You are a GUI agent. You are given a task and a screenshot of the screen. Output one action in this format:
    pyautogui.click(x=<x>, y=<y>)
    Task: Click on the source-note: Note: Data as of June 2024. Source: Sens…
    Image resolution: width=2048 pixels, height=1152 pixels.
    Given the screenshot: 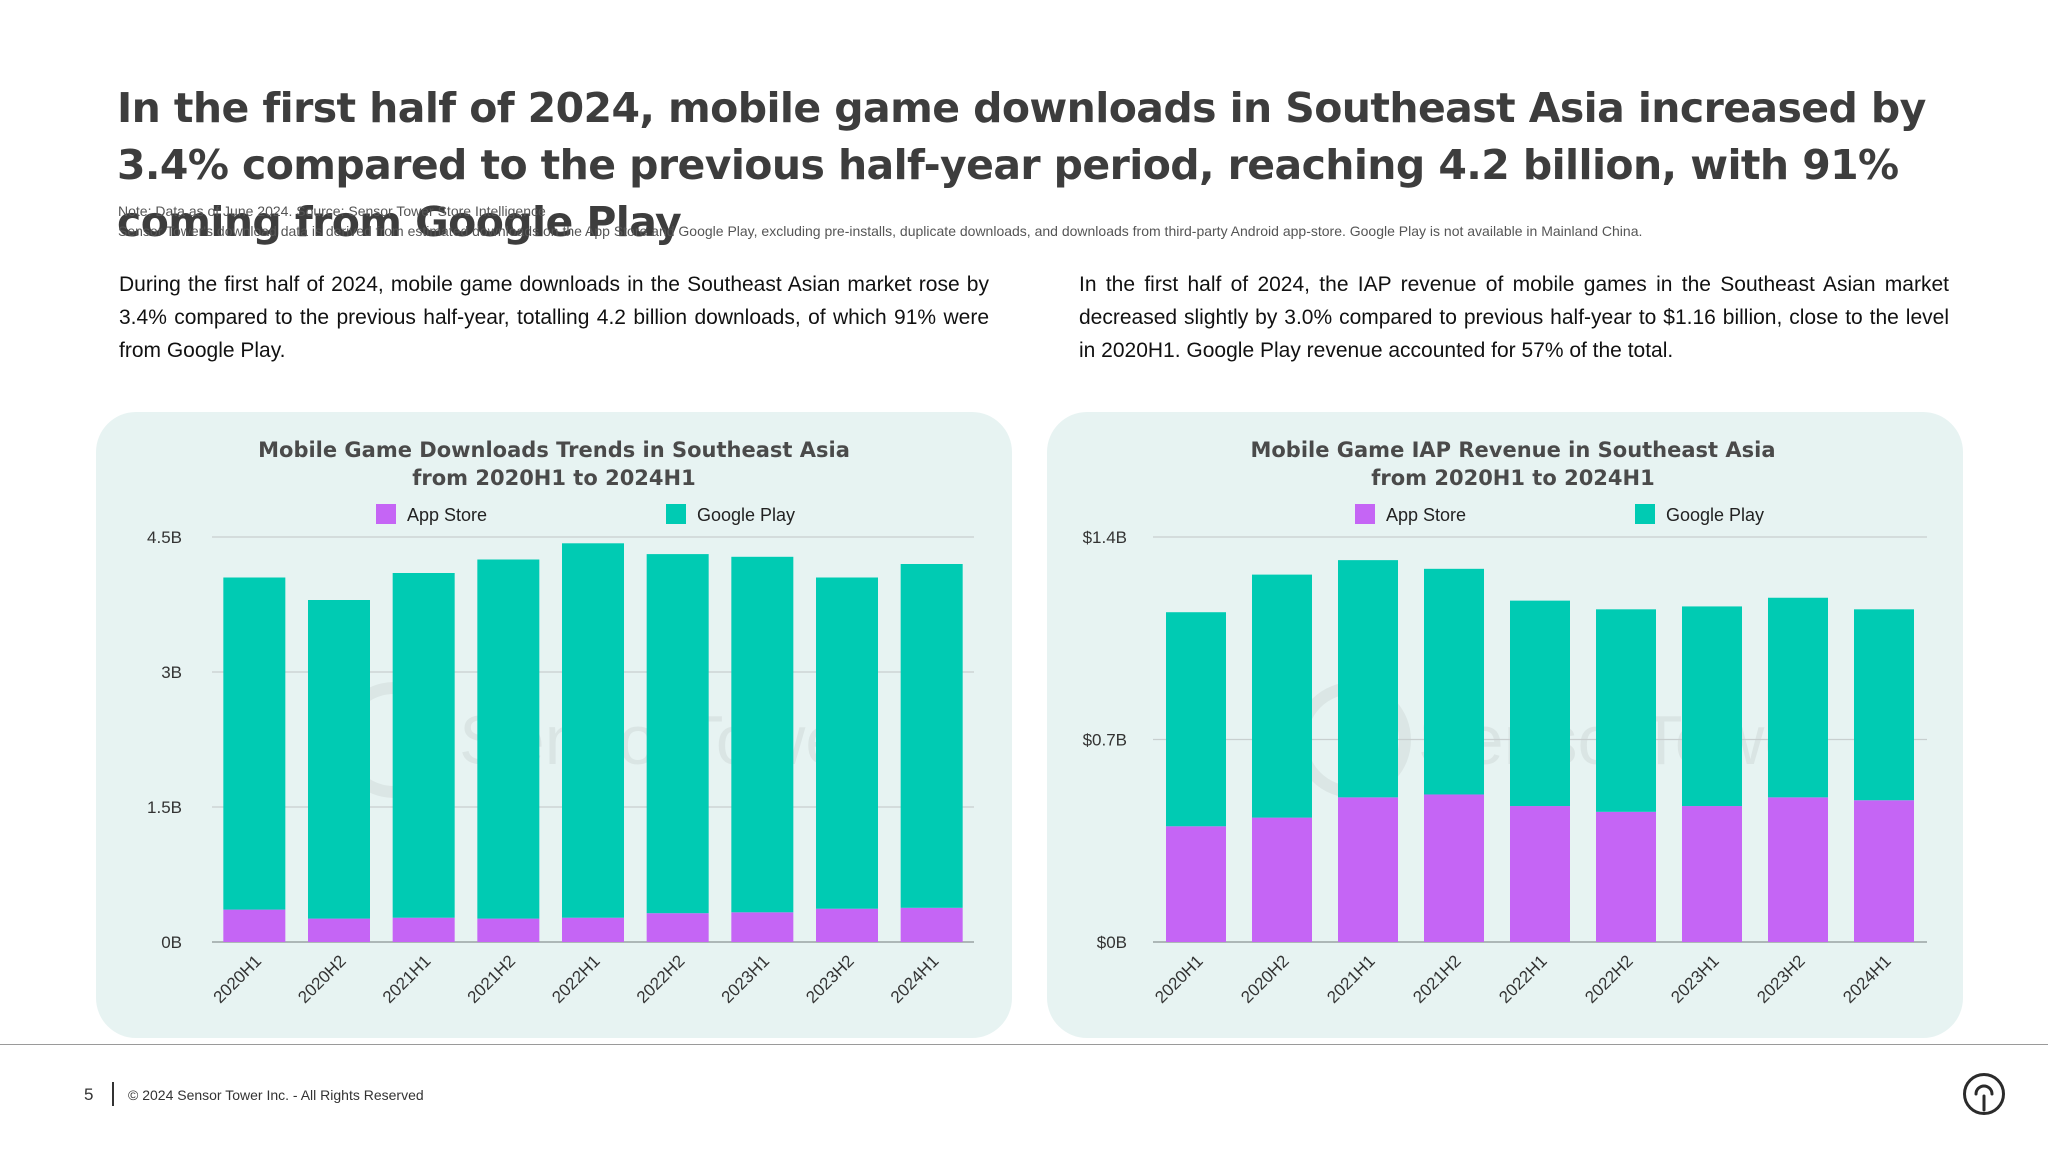 What is the action you would take?
    pyautogui.click(x=880, y=221)
    